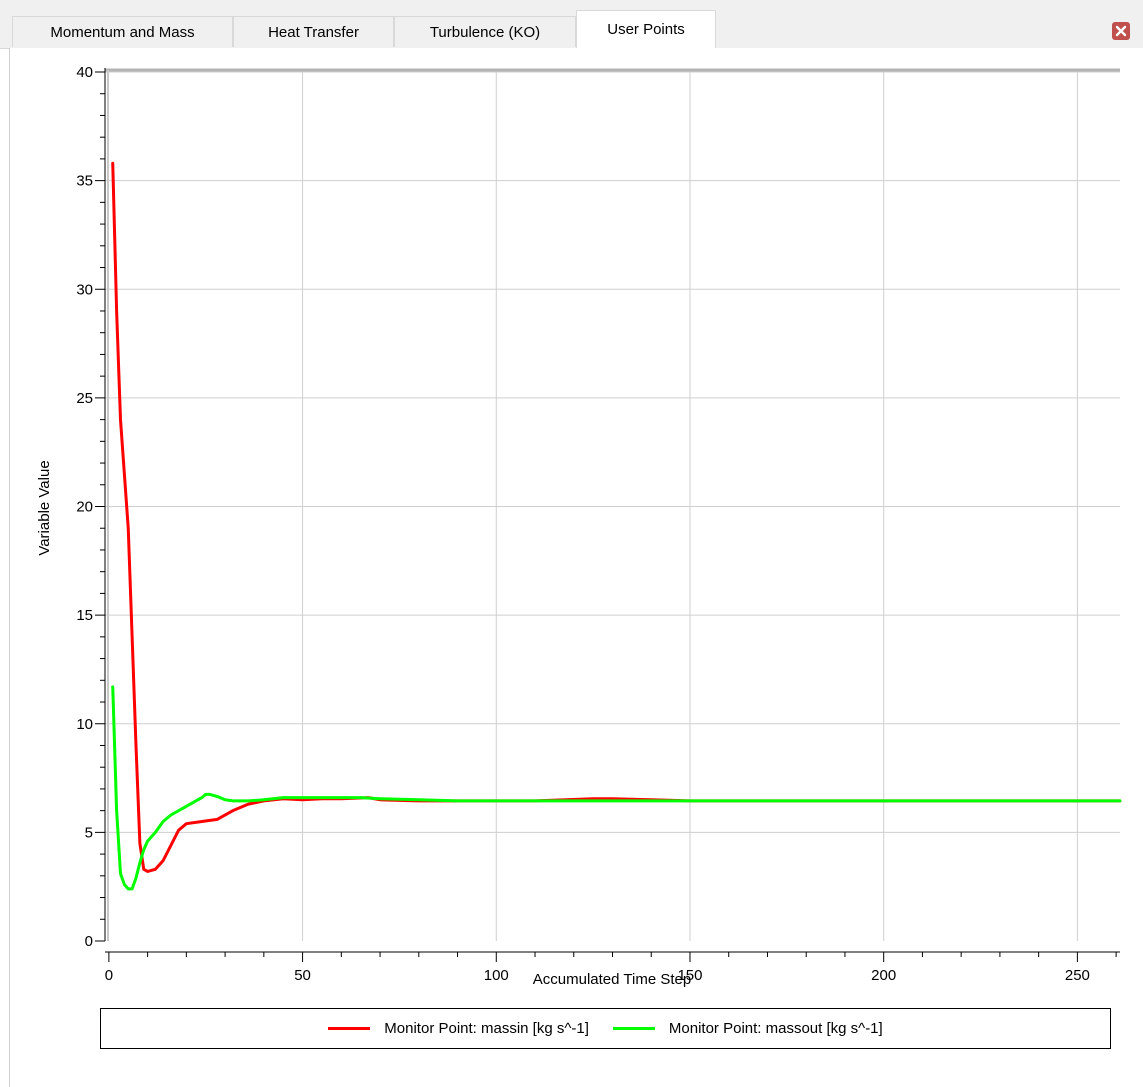 This screenshot has width=1143, height=1087. What do you see at coordinates (775, 1028) in the screenshot?
I see `legend-label-massout: Monitor Point: massout [kg s^-1]` at bounding box center [775, 1028].